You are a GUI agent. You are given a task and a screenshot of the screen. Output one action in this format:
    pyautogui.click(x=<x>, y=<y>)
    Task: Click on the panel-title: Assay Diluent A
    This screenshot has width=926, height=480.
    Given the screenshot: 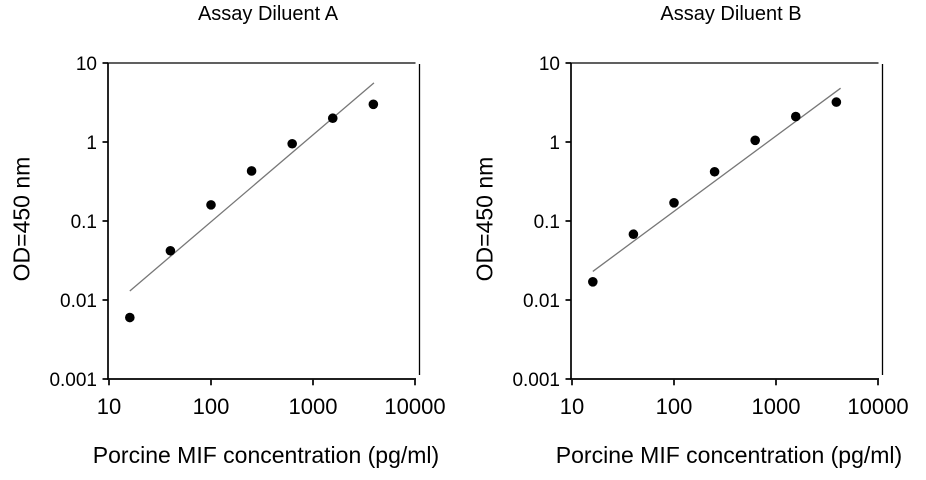 What is the action you would take?
    pyautogui.click(x=268, y=14)
    